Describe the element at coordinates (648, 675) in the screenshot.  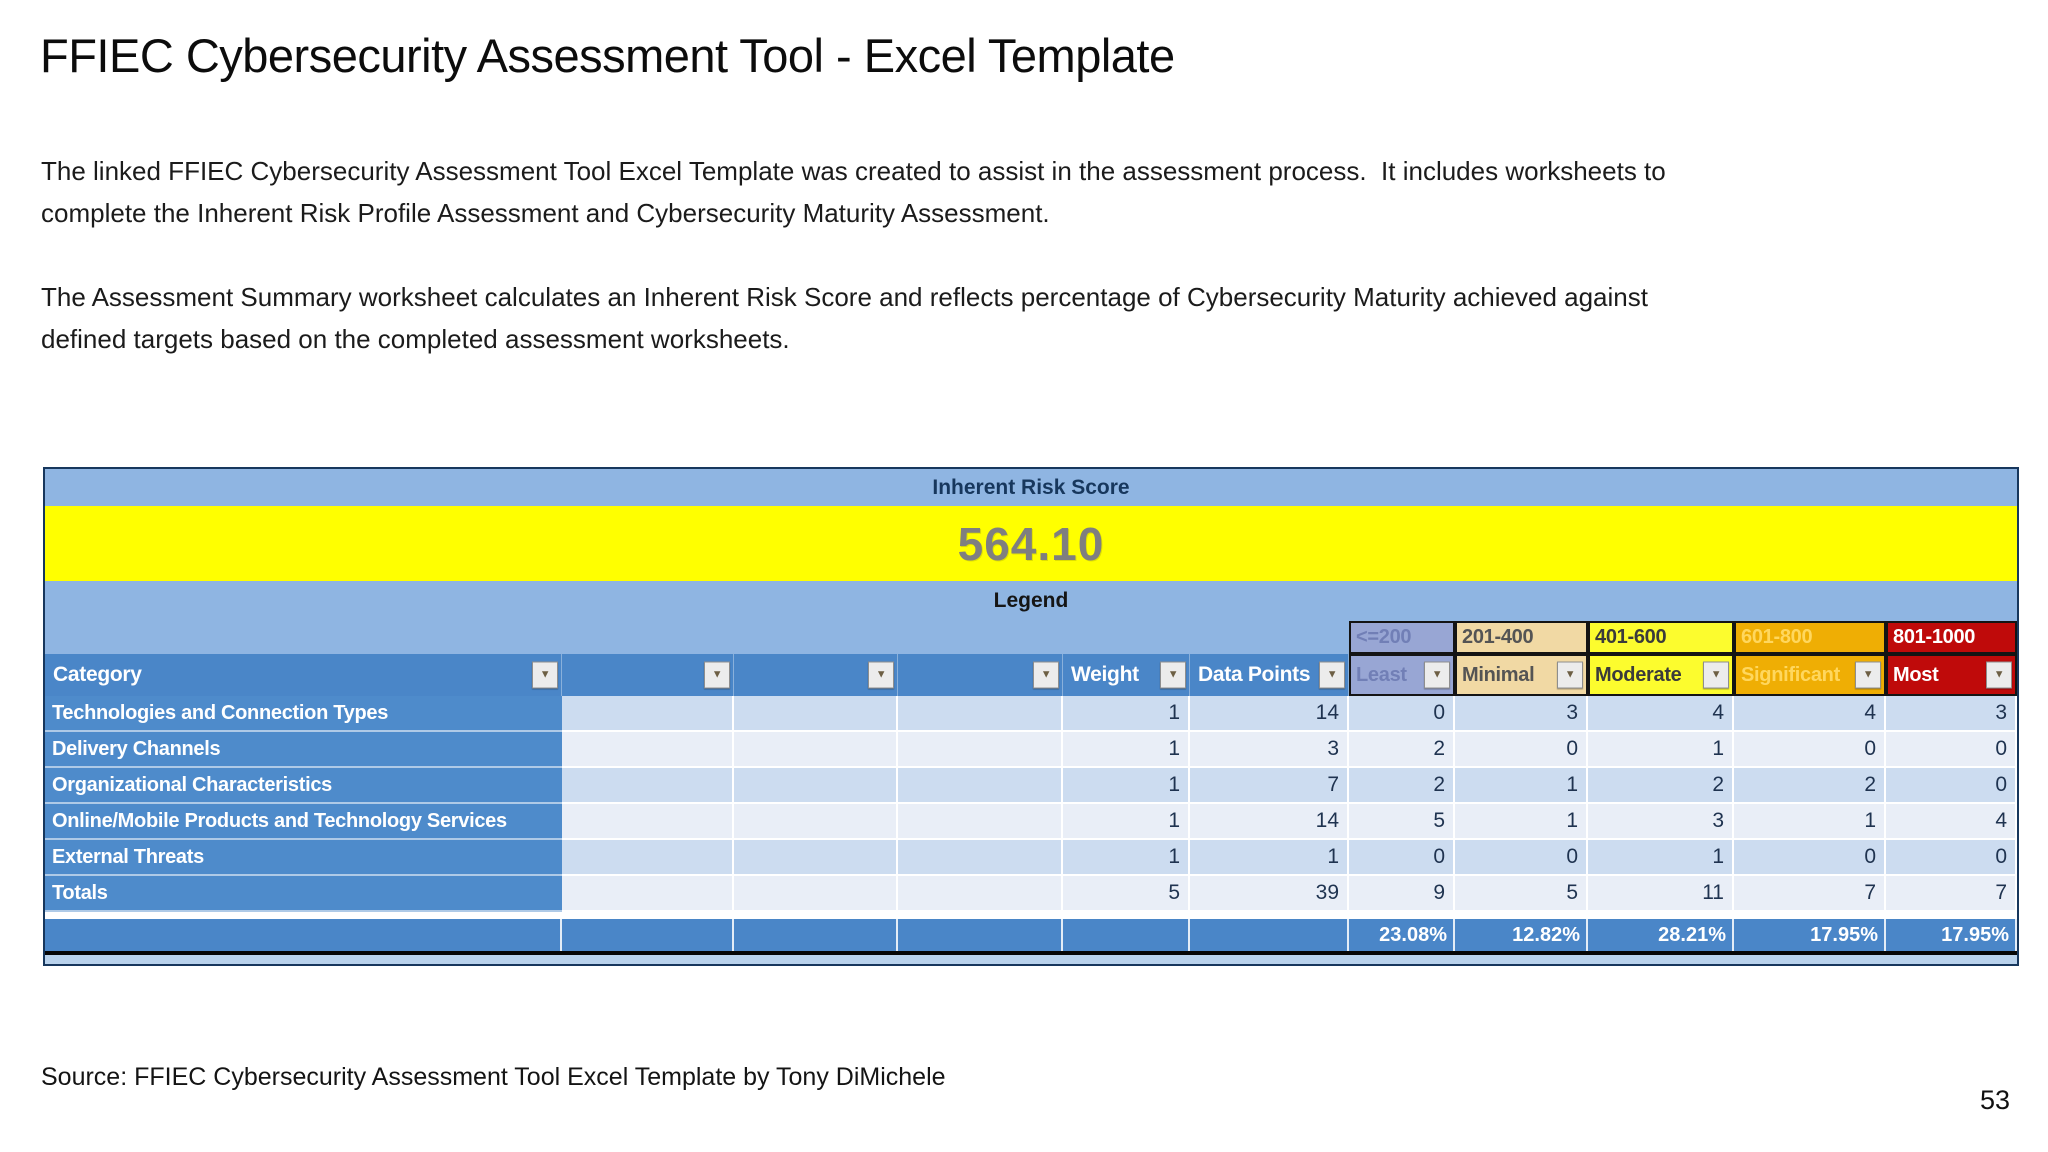
I see `column-header-empty-1: ▼` at that location.